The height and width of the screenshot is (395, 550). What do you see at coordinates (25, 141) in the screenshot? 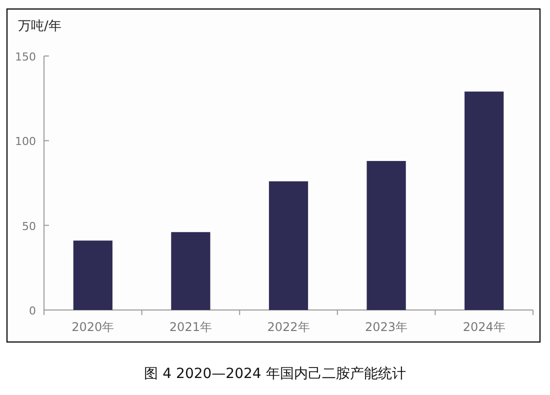
I see `y-tick-label: 100` at bounding box center [25, 141].